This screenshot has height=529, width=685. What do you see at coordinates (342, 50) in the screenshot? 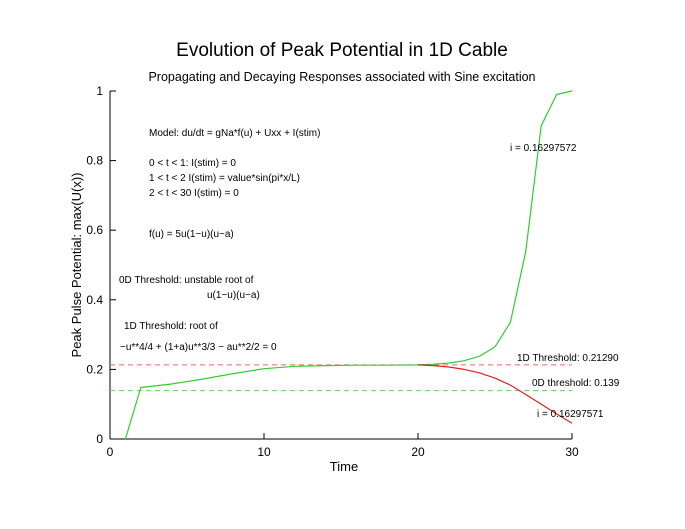
I see `chart-title: Evolution of Peak Potential in 1D Cable` at bounding box center [342, 50].